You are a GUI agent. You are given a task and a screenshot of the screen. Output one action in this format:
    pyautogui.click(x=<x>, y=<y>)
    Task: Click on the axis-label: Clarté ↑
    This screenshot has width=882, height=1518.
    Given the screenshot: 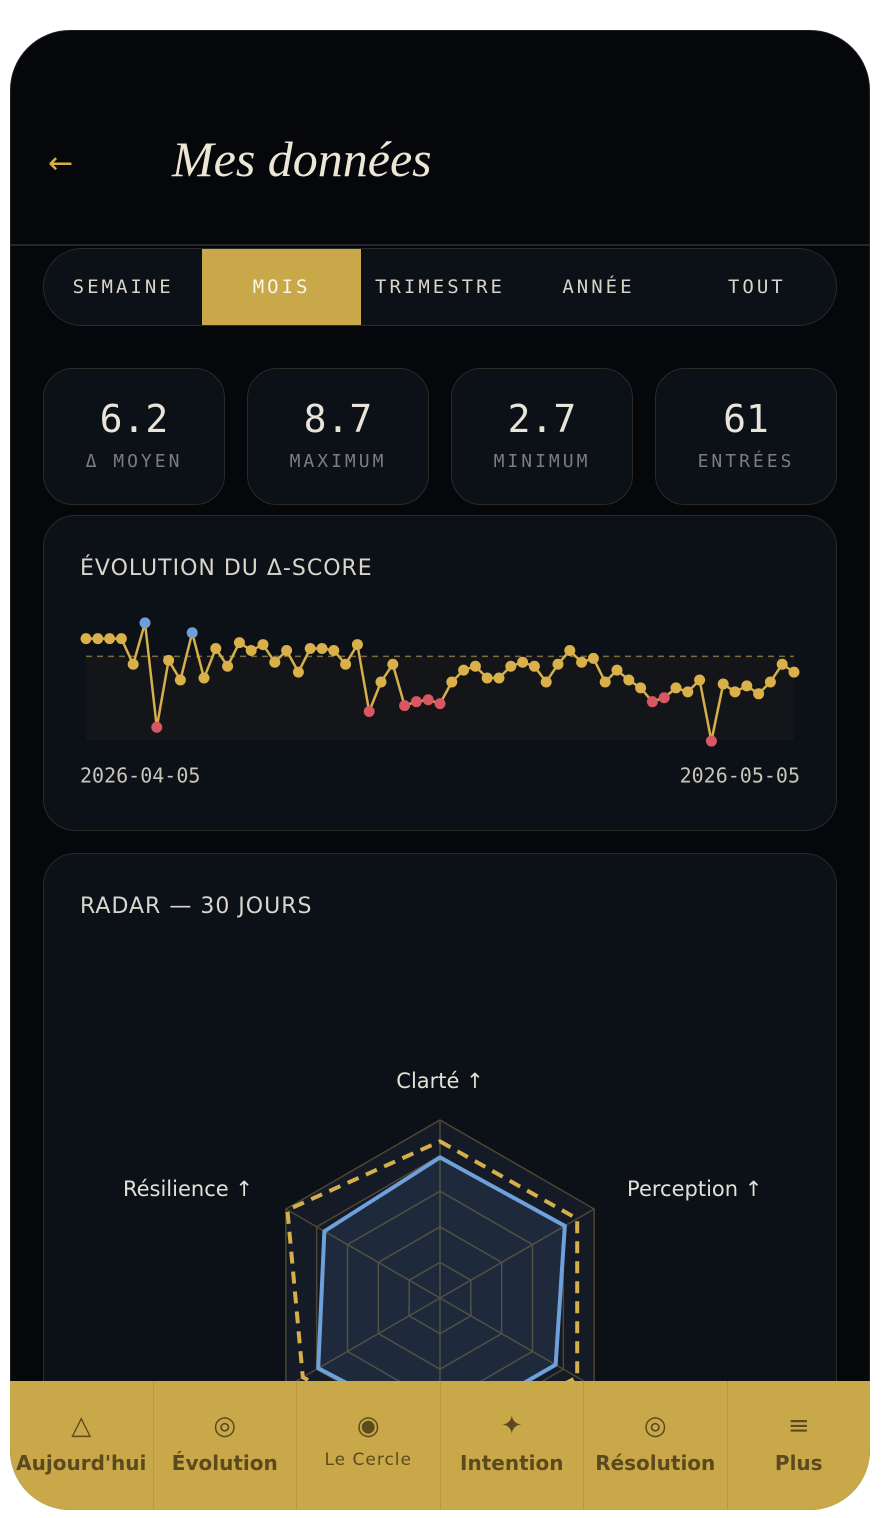 What is the action you would take?
    pyautogui.click(x=439, y=1081)
    